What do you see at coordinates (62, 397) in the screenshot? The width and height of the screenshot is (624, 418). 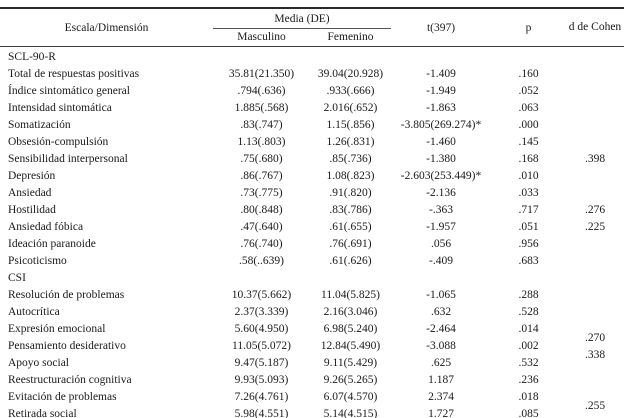 I see `cell-escala: Evitación de problemas` at bounding box center [62, 397].